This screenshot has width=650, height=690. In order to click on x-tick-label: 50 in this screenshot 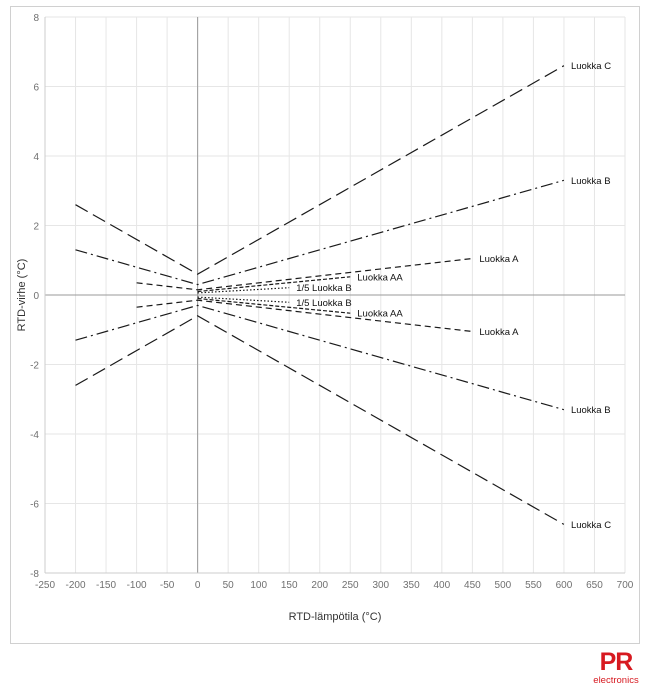, I will do `click(229, 585)`.